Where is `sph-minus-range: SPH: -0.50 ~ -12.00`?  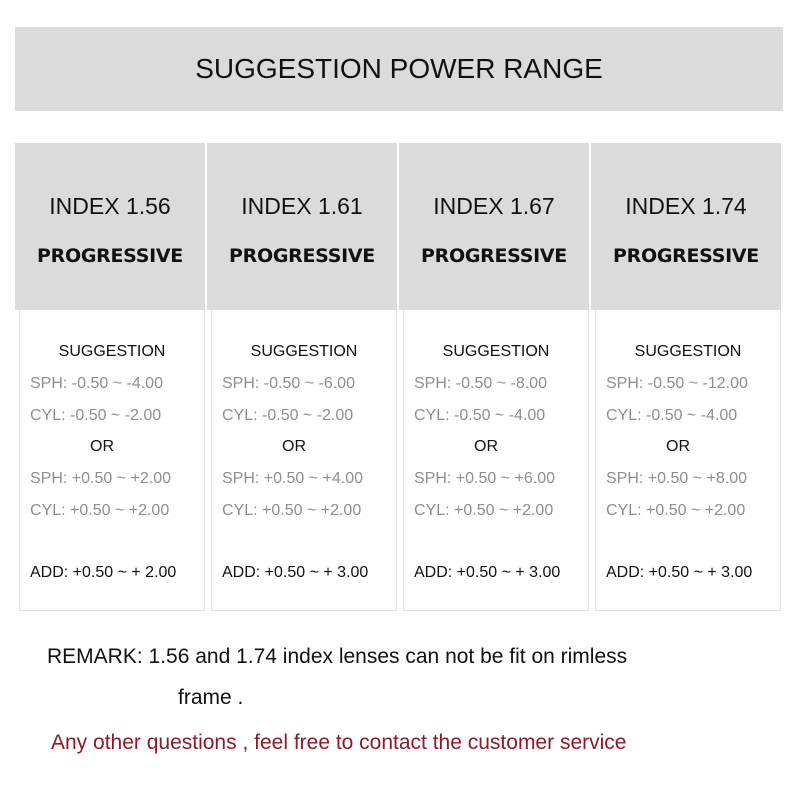 sph-minus-range: SPH: -0.50 ~ -12.00 is located at coordinates (677, 383).